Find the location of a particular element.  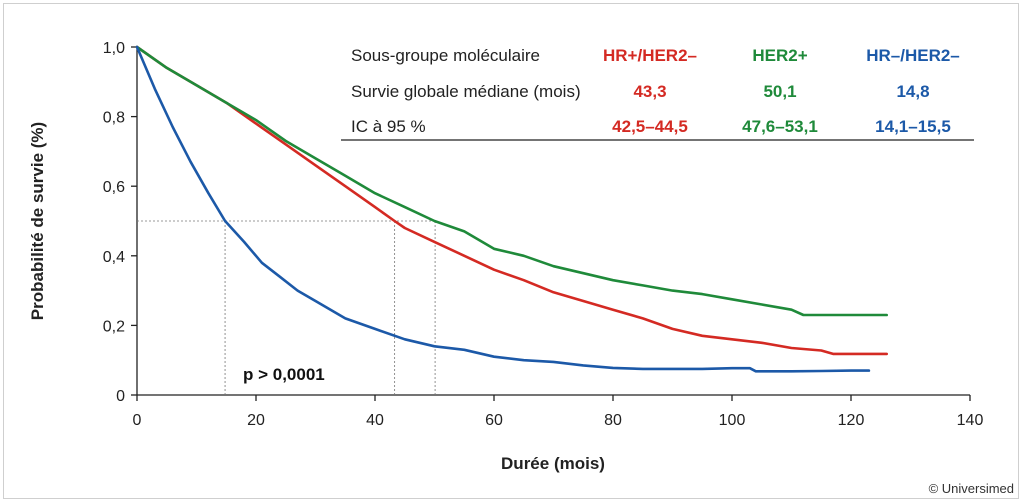

y-tick-label: 0,6 is located at coordinates (114, 187).